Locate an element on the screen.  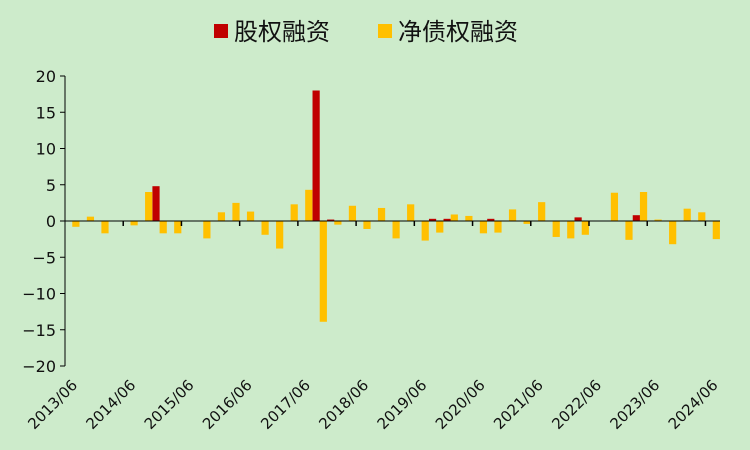
legend-swatch-net-debt is located at coordinates (385, 31).